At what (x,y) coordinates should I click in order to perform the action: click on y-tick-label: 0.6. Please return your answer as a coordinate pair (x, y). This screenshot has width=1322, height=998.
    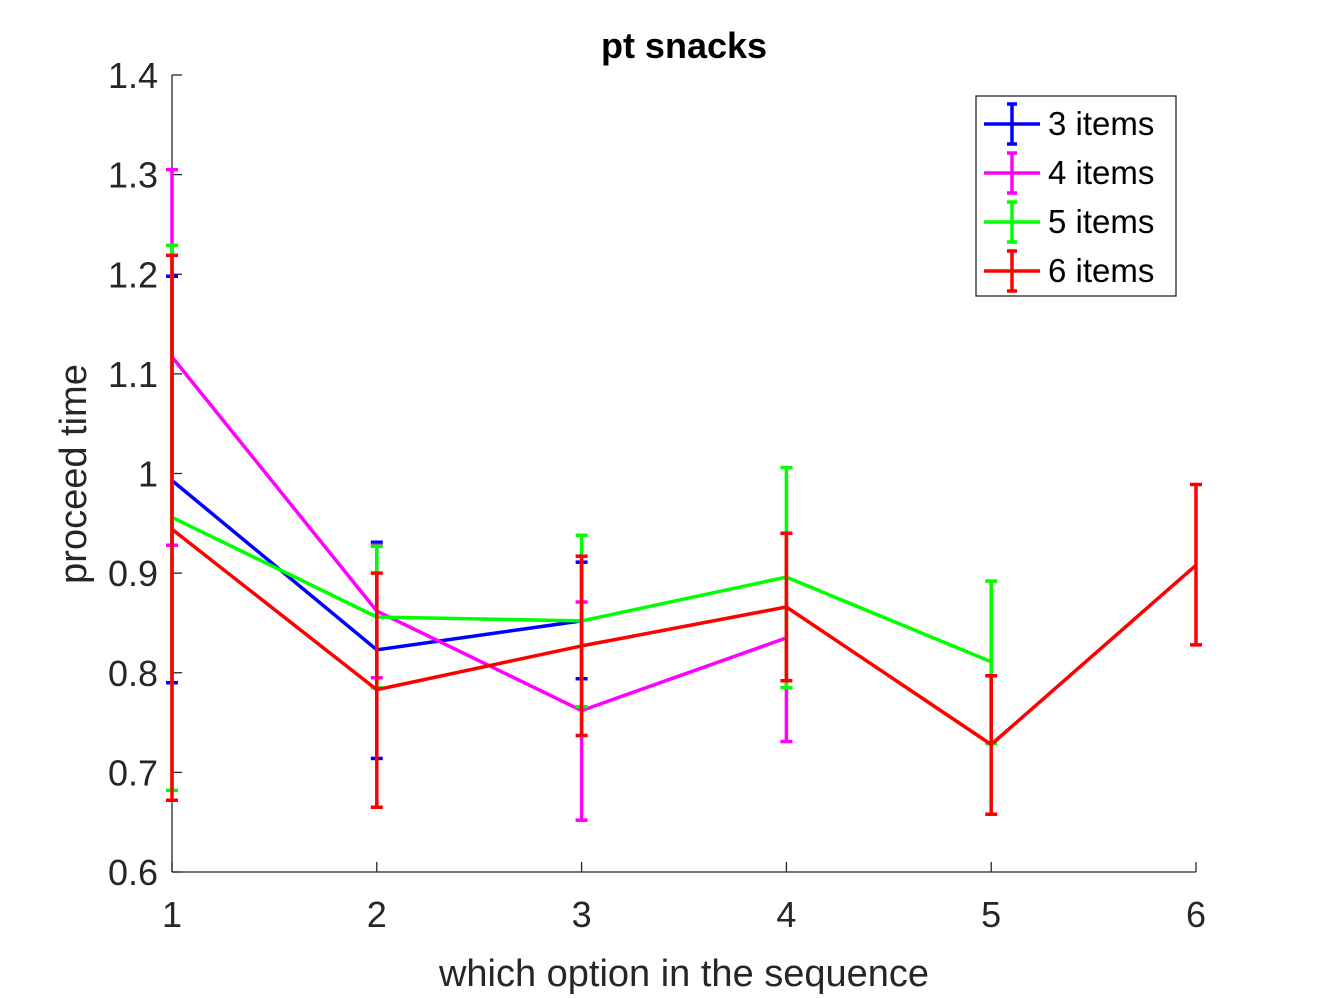
    Looking at the image, I should click on (133, 872).